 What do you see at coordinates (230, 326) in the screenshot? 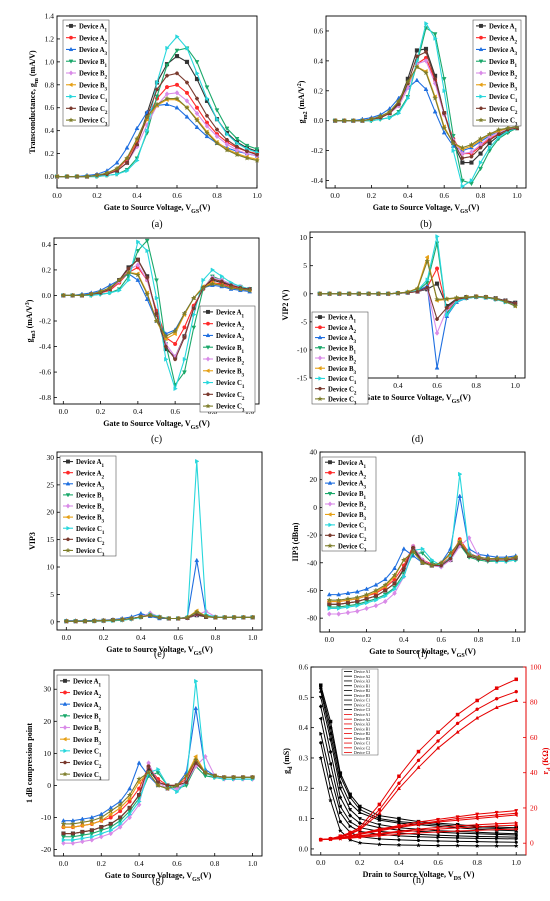
I see `legend-label: Device A2` at bounding box center [230, 326].